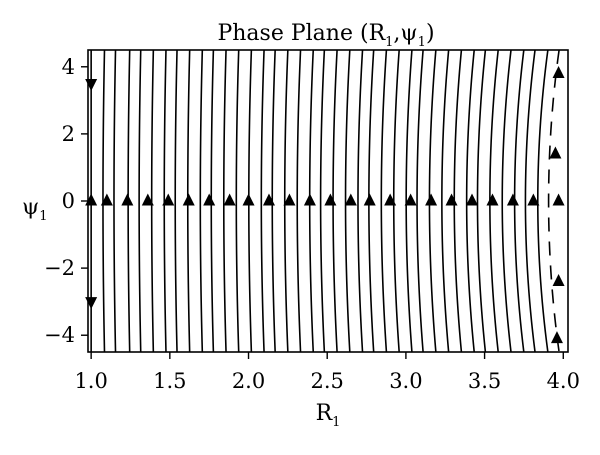  What do you see at coordinates (35, 209) in the screenshot?
I see `y-axis-label: ψ1` at bounding box center [35, 209].